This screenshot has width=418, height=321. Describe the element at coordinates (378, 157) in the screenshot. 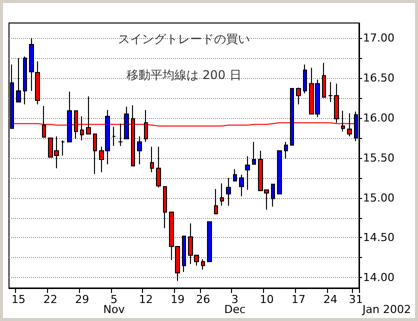

I see `y-tick-label: 15.50` at that location.